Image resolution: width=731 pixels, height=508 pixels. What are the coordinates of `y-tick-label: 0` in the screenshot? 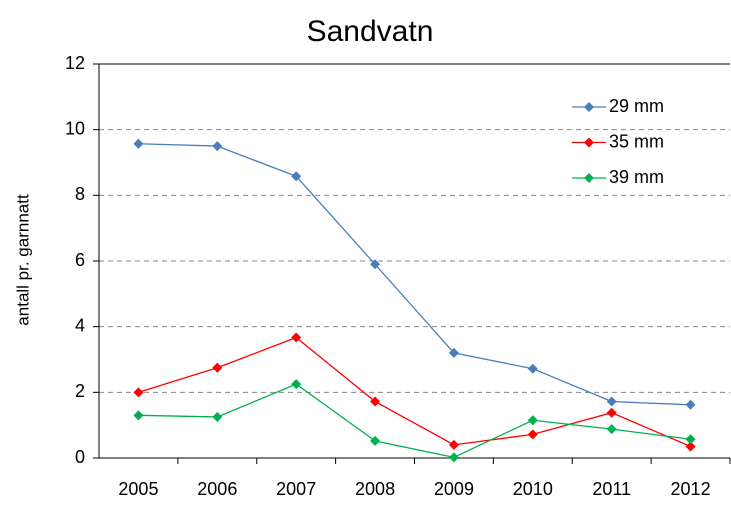 It's located at (80, 457).